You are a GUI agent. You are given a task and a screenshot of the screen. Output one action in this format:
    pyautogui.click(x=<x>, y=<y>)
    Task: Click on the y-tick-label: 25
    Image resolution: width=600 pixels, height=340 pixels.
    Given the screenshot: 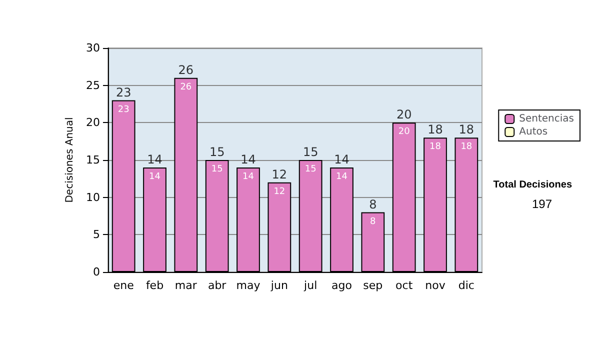 What is the action you would take?
    pyautogui.click(x=93, y=85)
    